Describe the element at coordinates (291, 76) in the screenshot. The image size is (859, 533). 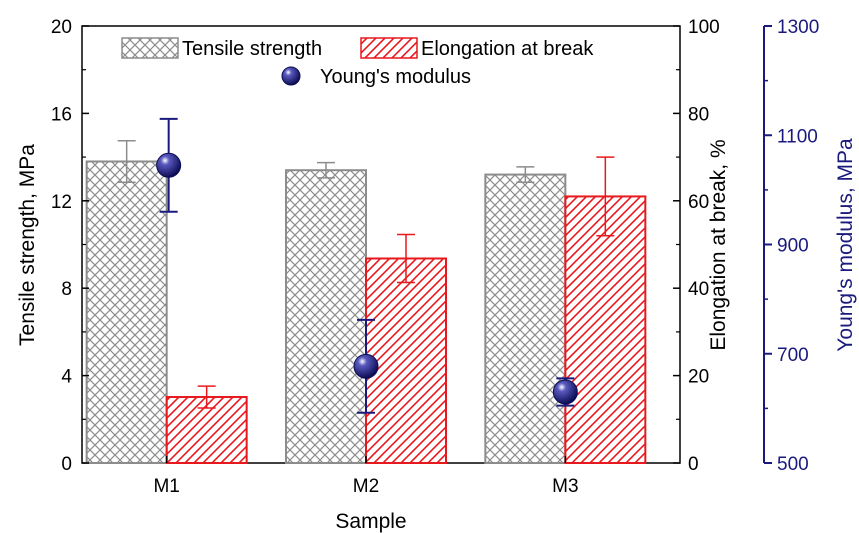
I see `legend-modulus-marker` at that location.